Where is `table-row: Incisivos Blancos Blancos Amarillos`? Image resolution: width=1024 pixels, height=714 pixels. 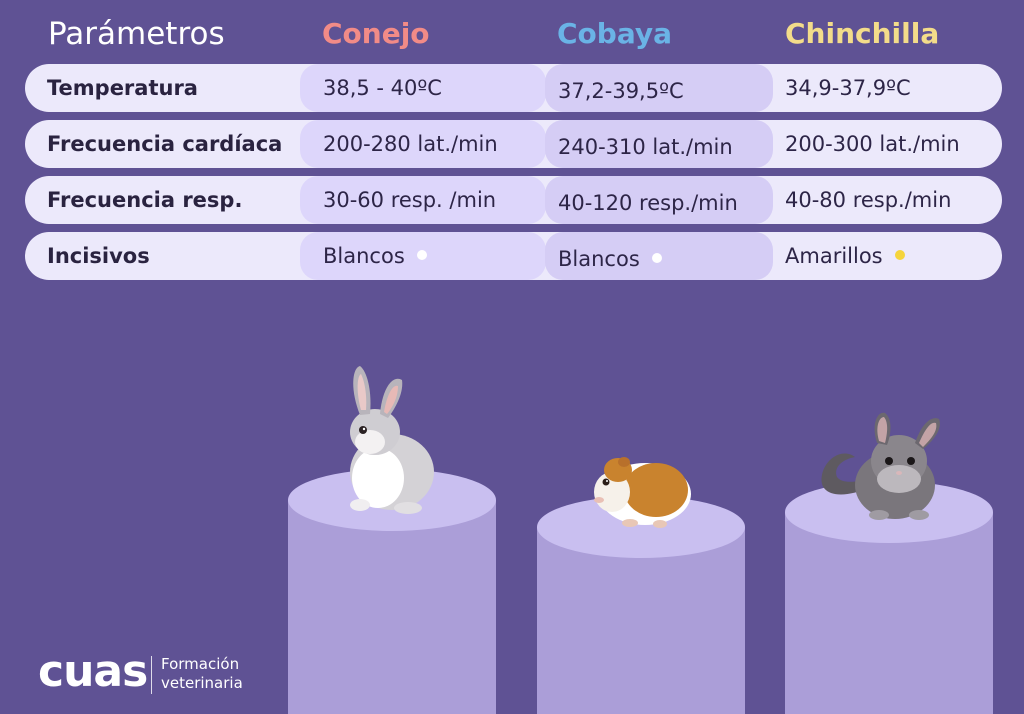
table-row: Incisivos Blancos Blancos Amarillos is located at coordinates (513, 256).